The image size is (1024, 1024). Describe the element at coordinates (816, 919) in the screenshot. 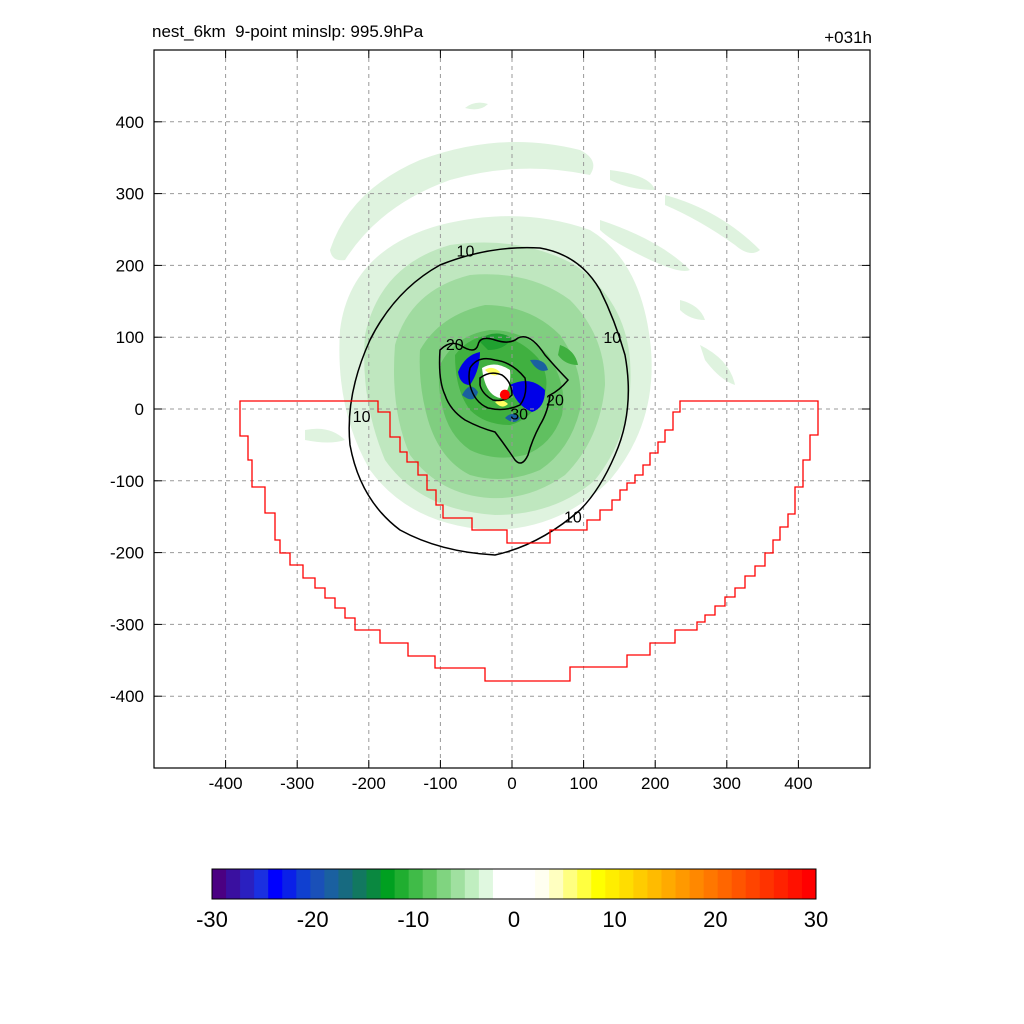

I see `colorbar-tick-label: 30` at that location.